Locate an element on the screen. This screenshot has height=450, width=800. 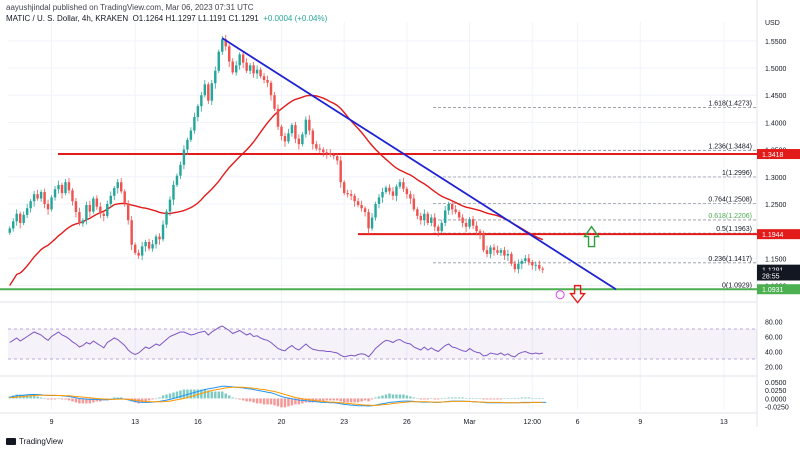
time-tick-label: 9 is located at coordinates (52, 422).